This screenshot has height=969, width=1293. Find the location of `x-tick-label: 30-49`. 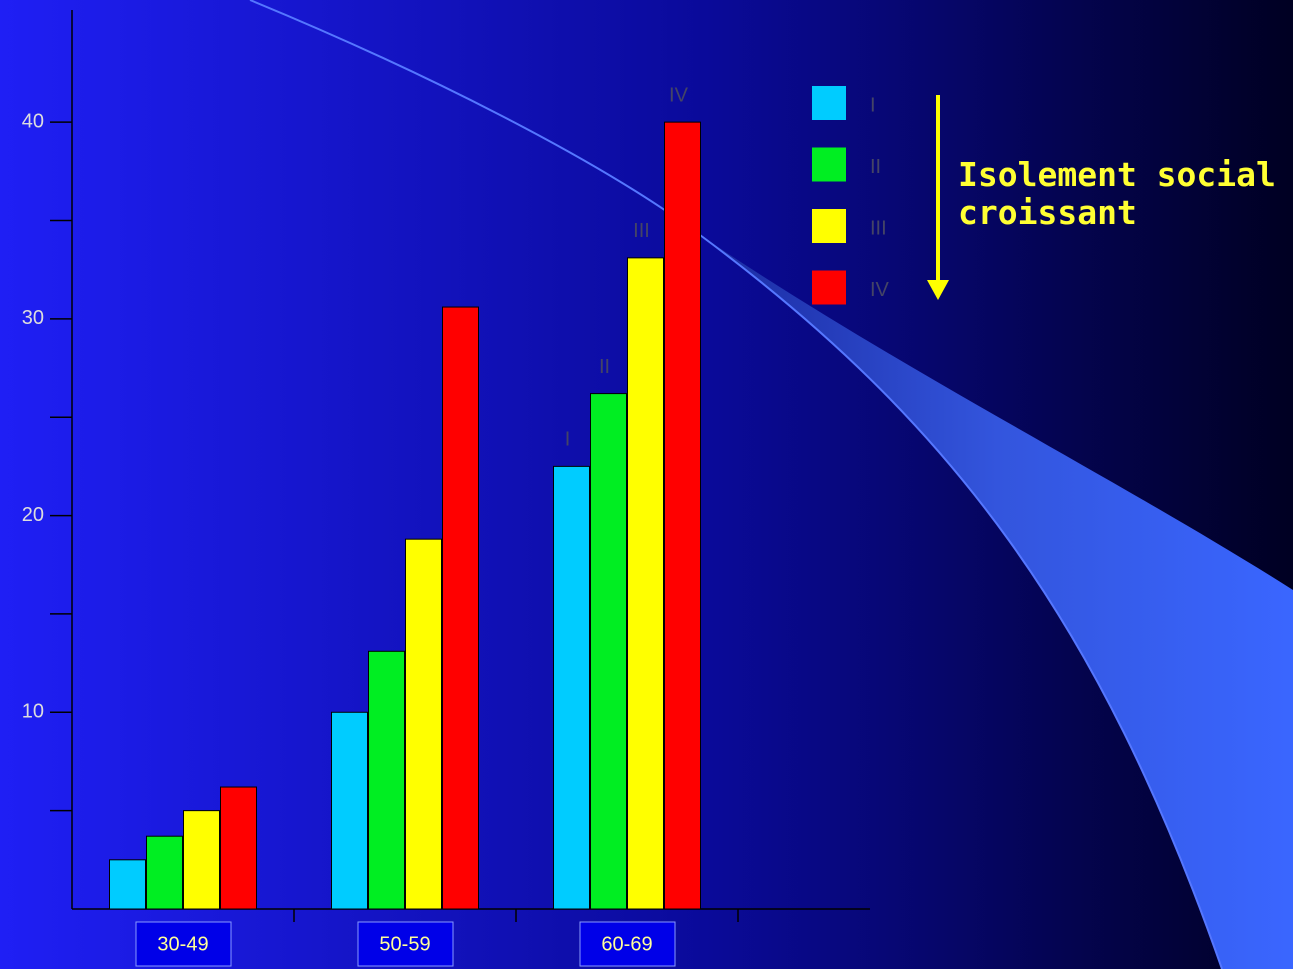

x-tick-label: 30-49 is located at coordinates (182, 944).